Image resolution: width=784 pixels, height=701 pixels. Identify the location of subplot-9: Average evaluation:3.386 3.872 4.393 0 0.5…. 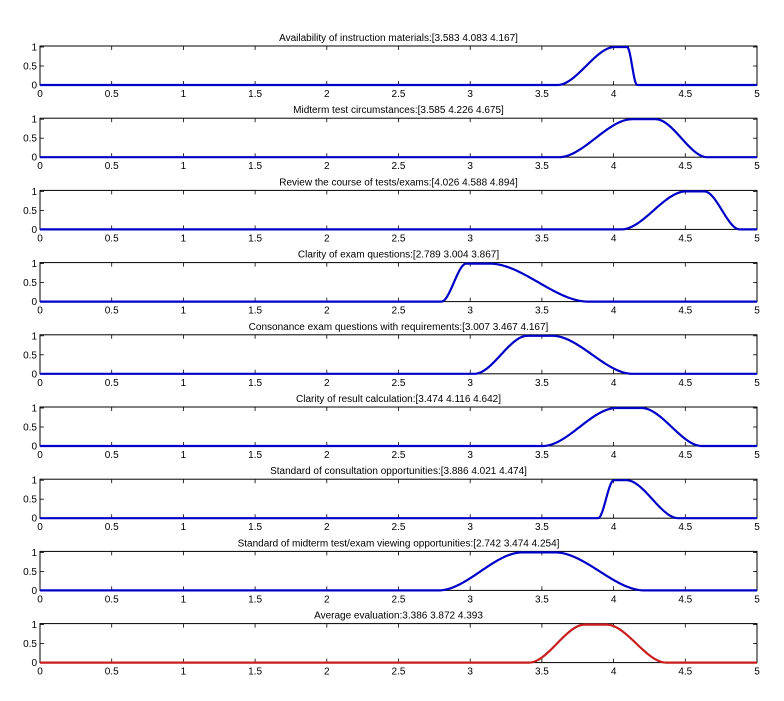
(391, 644).